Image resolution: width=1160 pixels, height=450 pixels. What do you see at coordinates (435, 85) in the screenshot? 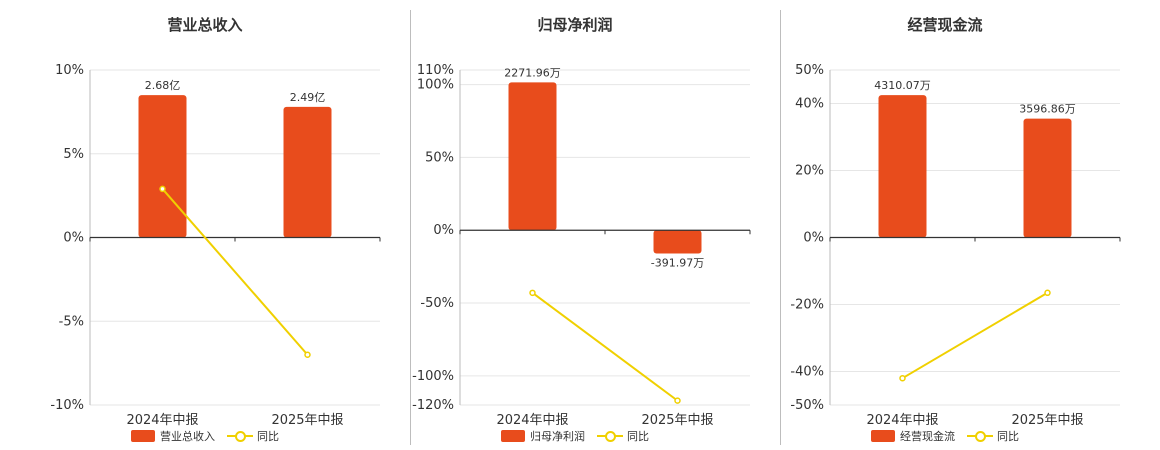
I see `y-tick-label: 100%` at bounding box center [435, 85].